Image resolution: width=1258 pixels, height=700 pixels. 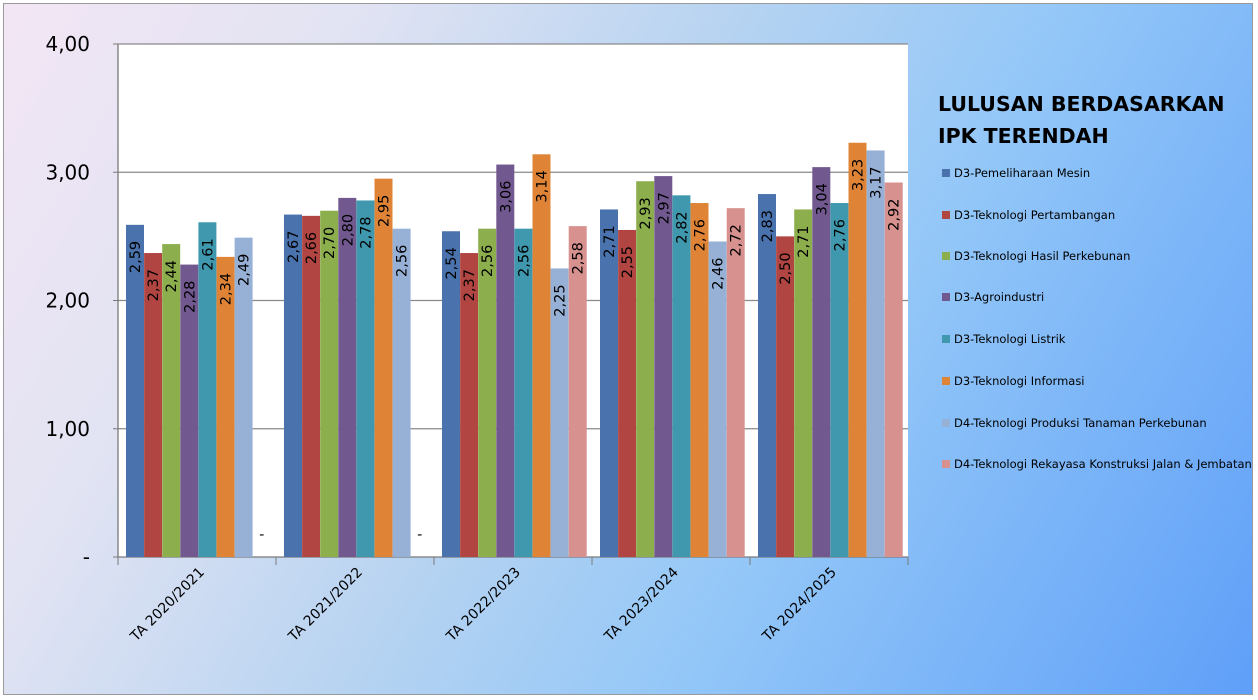 What do you see at coordinates (190, 297) in the screenshot?
I see `data-label: 2,28` at bounding box center [190, 297].